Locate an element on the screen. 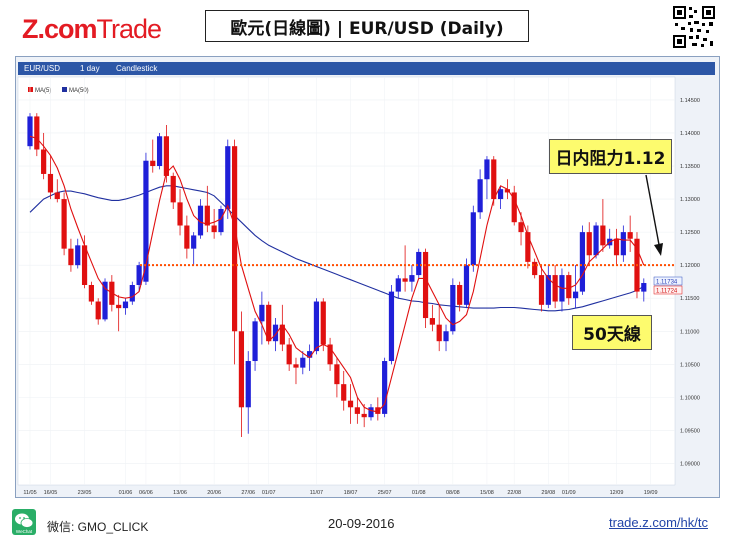 The image size is (737, 546). resistance-callout: 日内阻力1.12 is located at coordinates (610, 156).